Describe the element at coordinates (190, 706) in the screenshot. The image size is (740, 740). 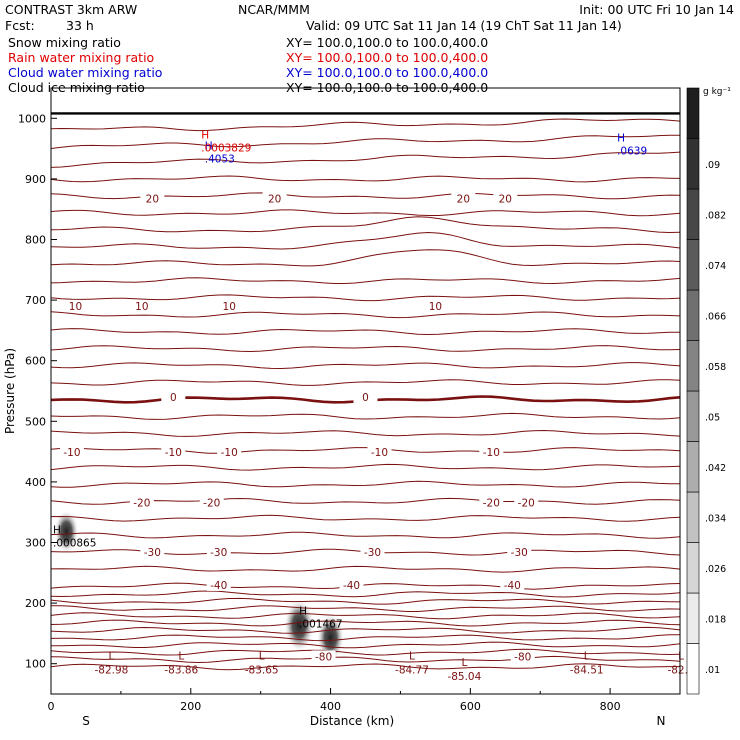
I see `x-tick-label: 200` at that location.